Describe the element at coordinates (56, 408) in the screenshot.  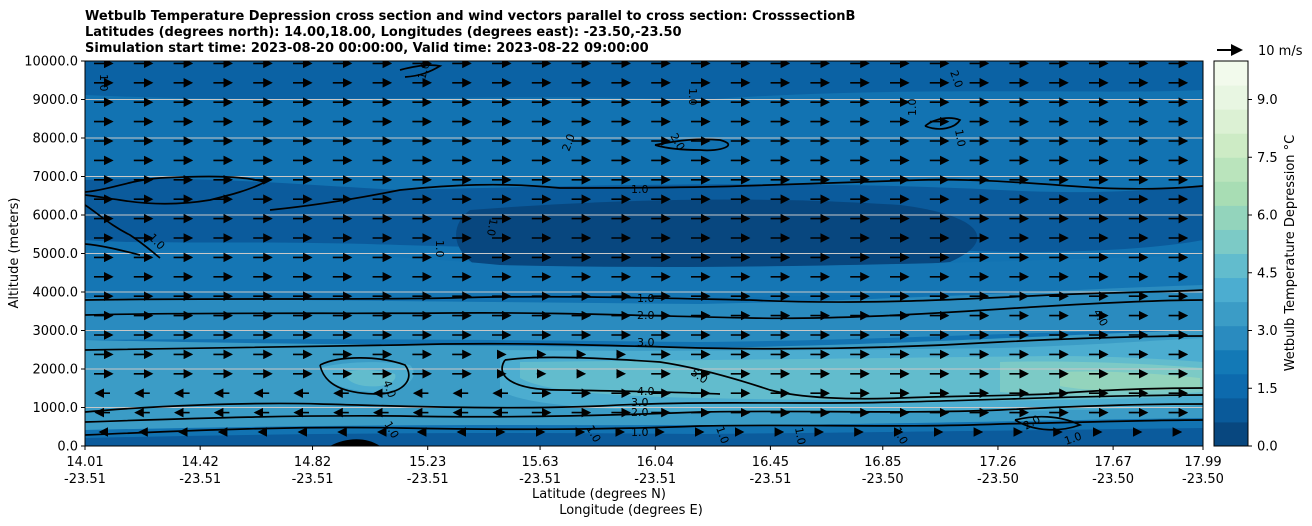
I see `y-tick-label: 1000.0` at that location.